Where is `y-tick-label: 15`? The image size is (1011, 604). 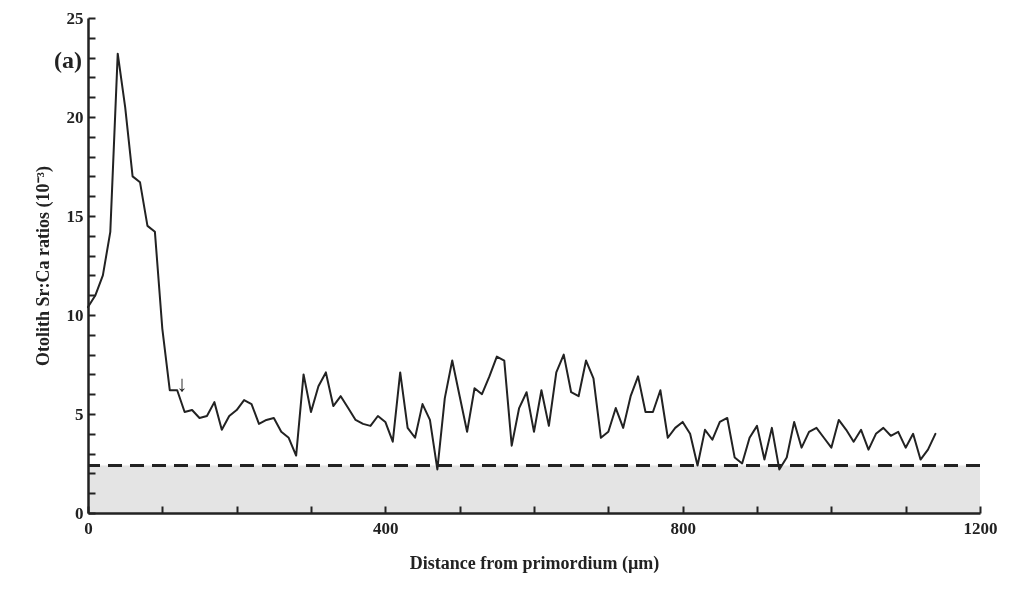
y-tick-label: 15 is located at coordinates (75, 216).